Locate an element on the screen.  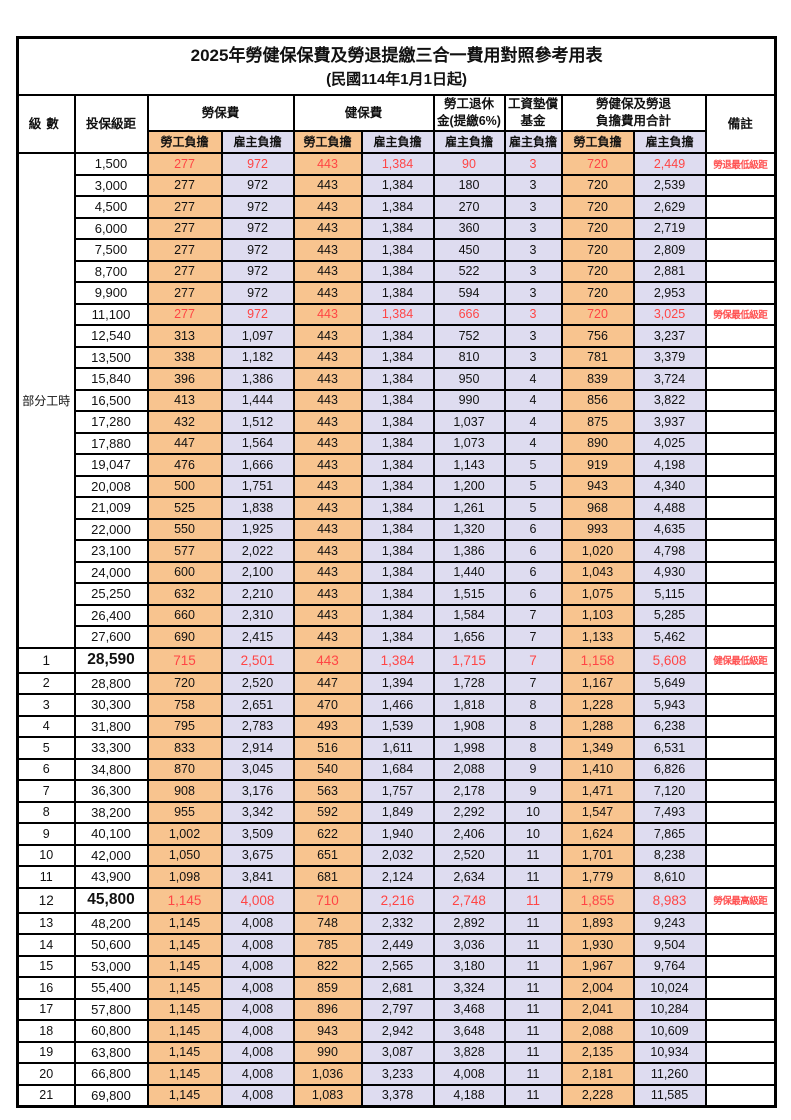
health-employer-cell: 2,032 is located at coordinates (397, 855).